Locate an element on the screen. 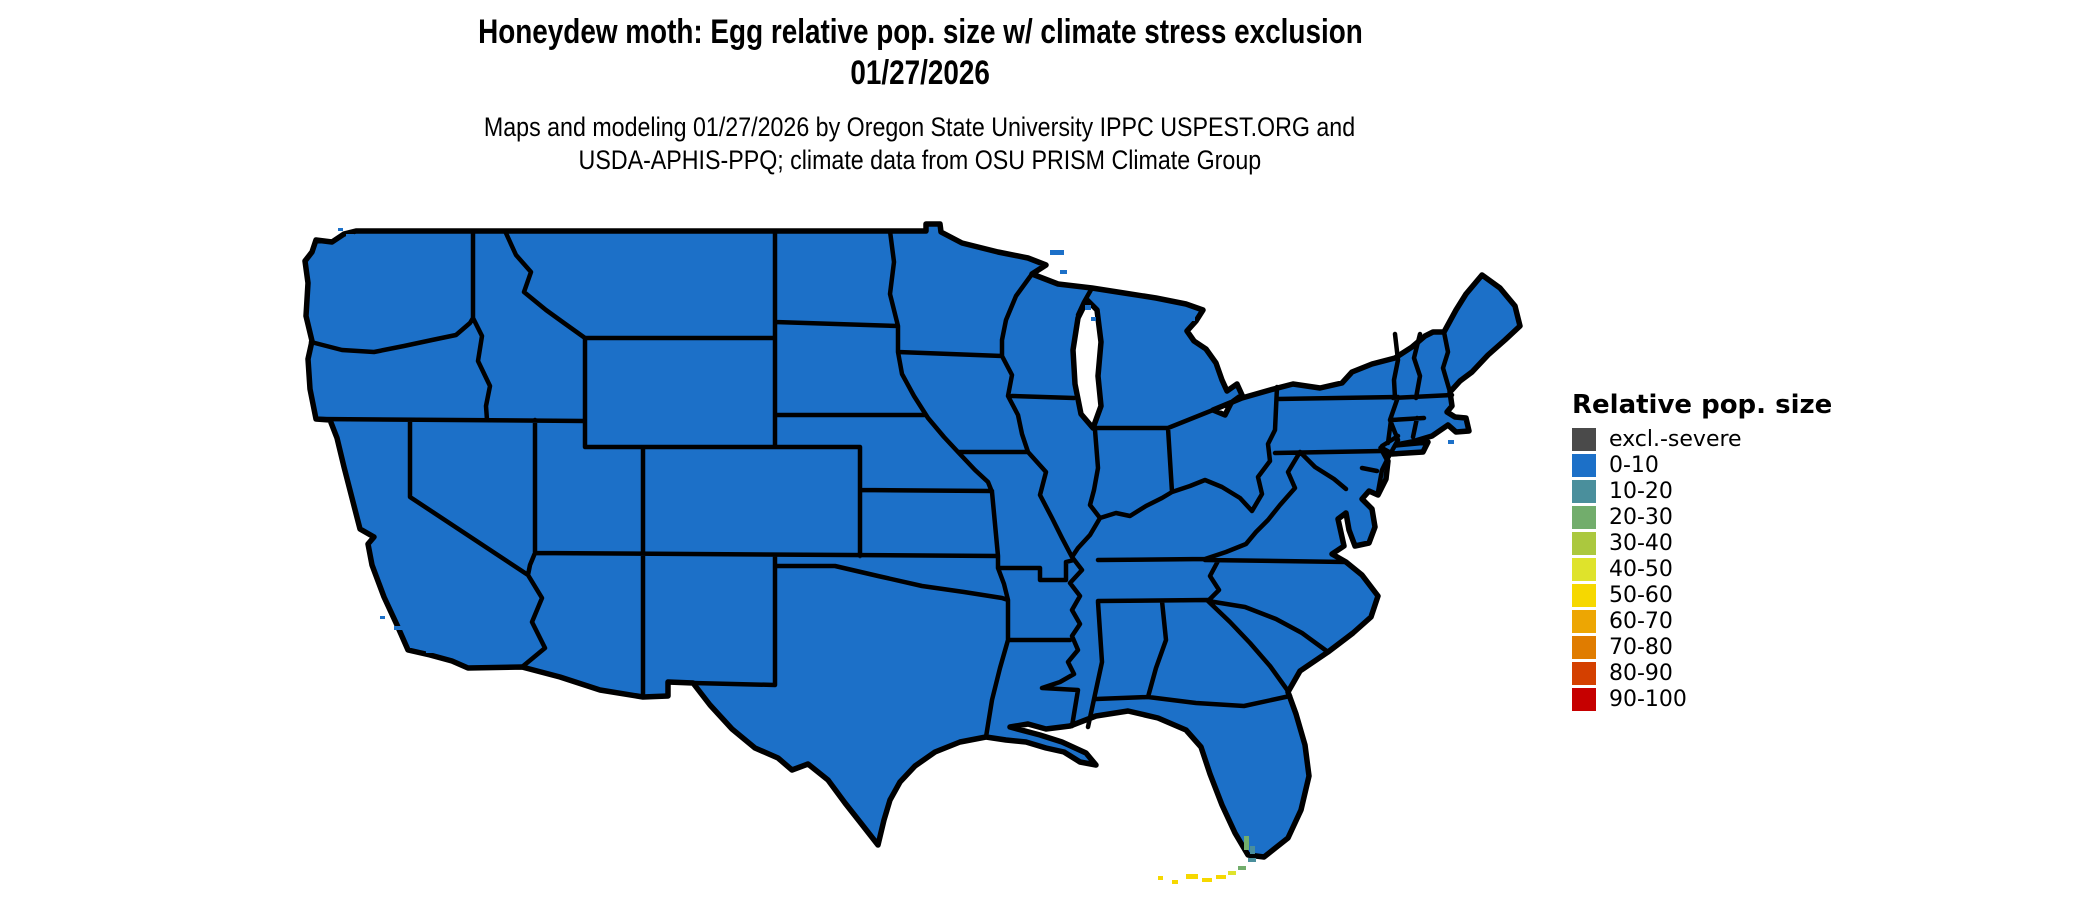 The image size is (2100, 897). legend-label: 90-100 is located at coordinates (1648, 699).